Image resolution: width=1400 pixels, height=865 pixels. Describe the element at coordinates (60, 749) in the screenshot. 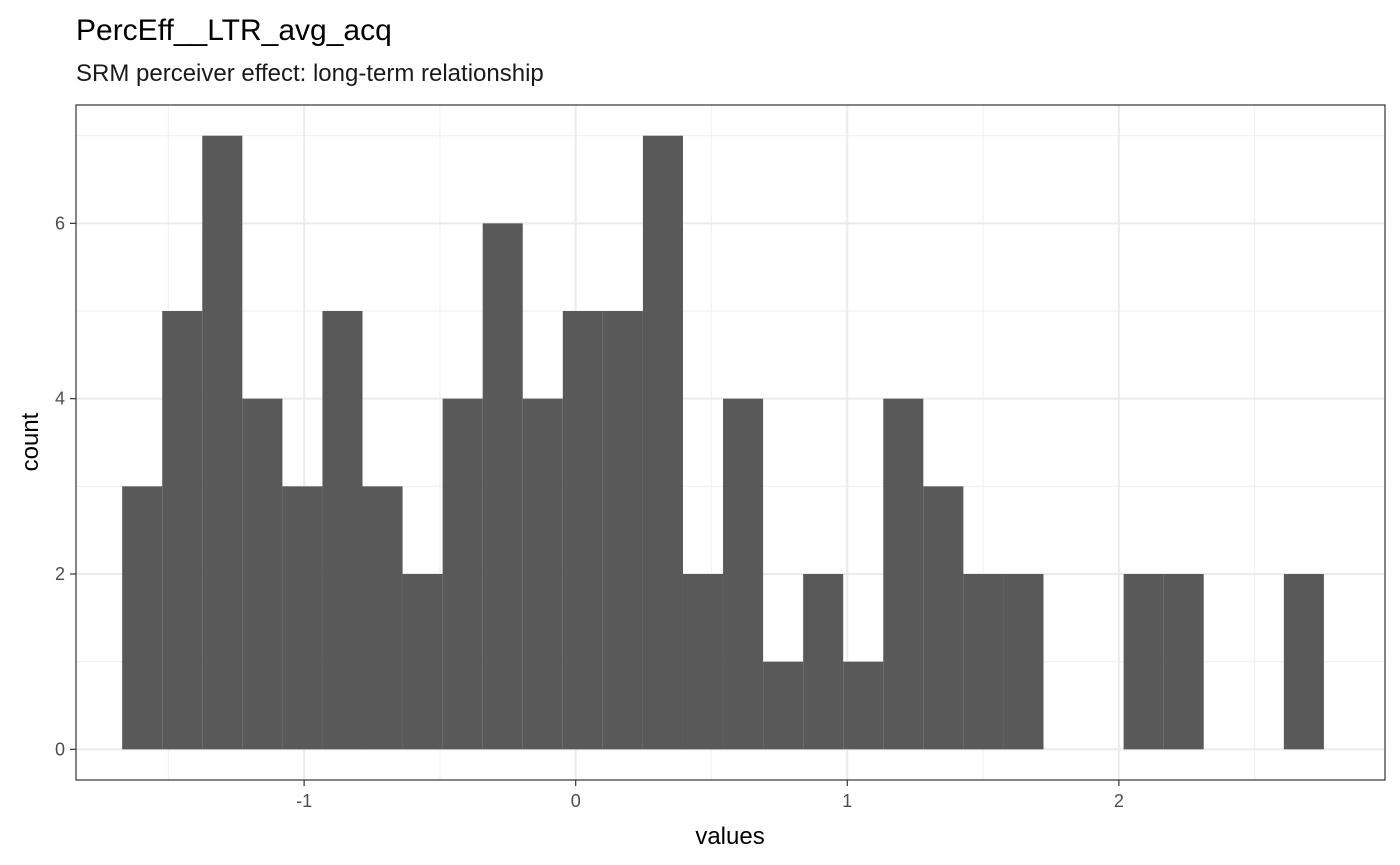

I see `y-tick-label: 0` at that location.